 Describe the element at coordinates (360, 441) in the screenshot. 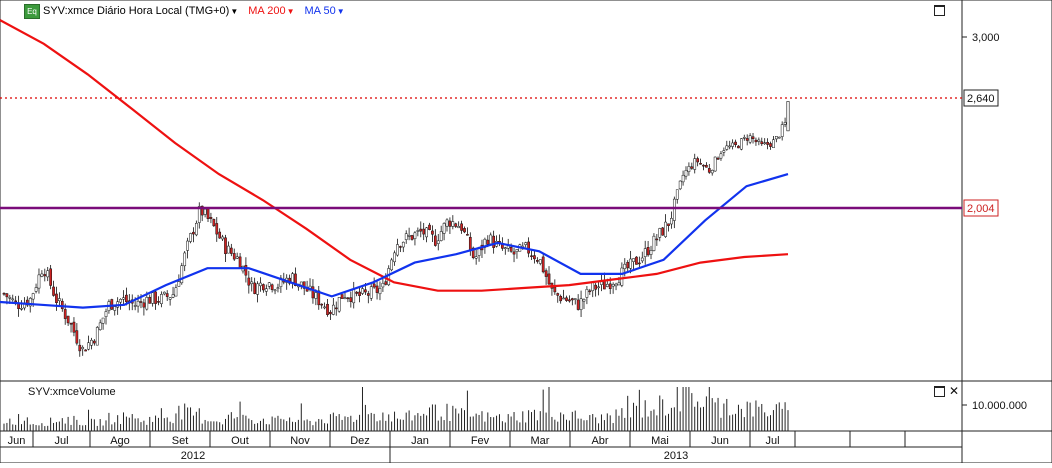

I see `month-label: Dez` at that location.